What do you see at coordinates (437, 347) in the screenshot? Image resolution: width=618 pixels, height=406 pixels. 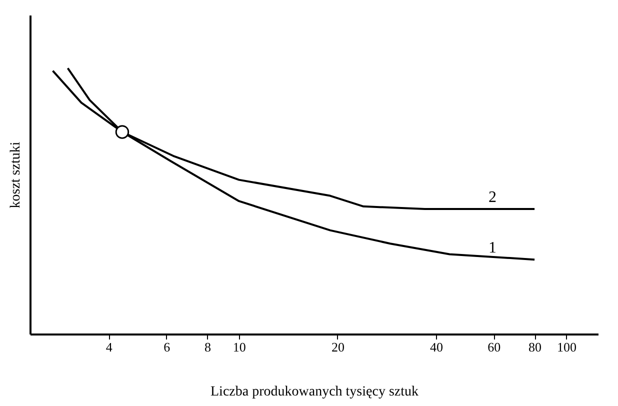 I see `x-tick-label: 40` at bounding box center [437, 347].